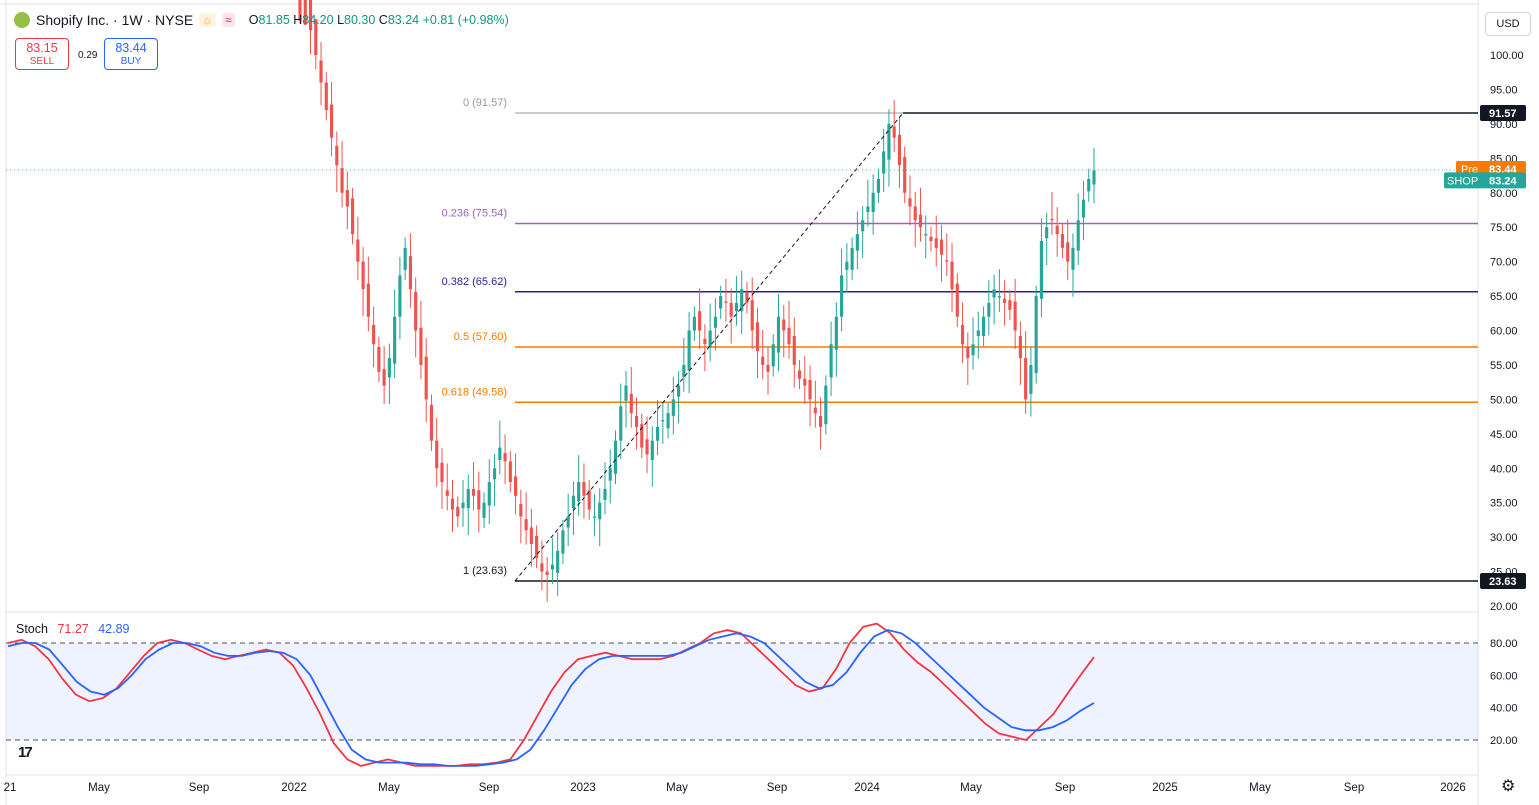 The image size is (1539, 805). I want to click on wave-icon: ≈, so click(228, 20).